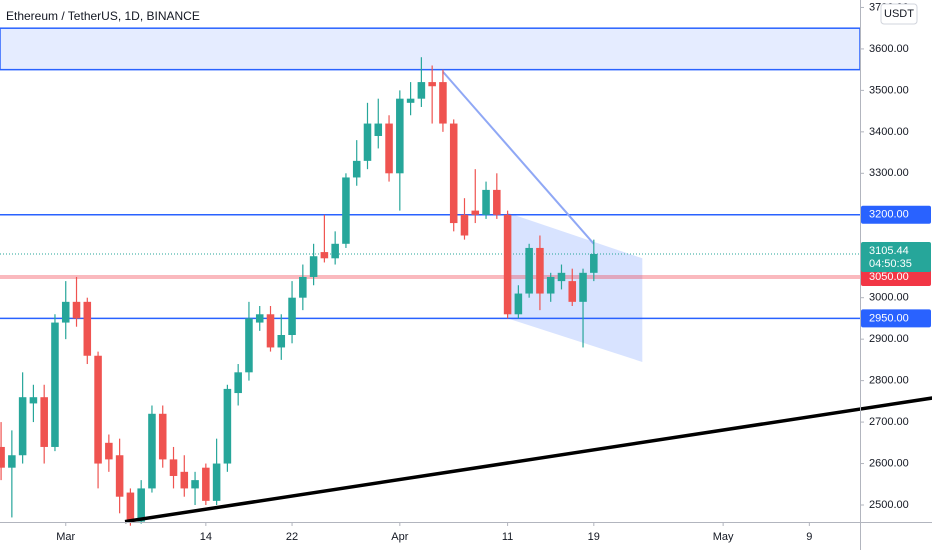 The image size is (932, 555). I want to click on y-tick-label: 3300.00, so click(889, 173).